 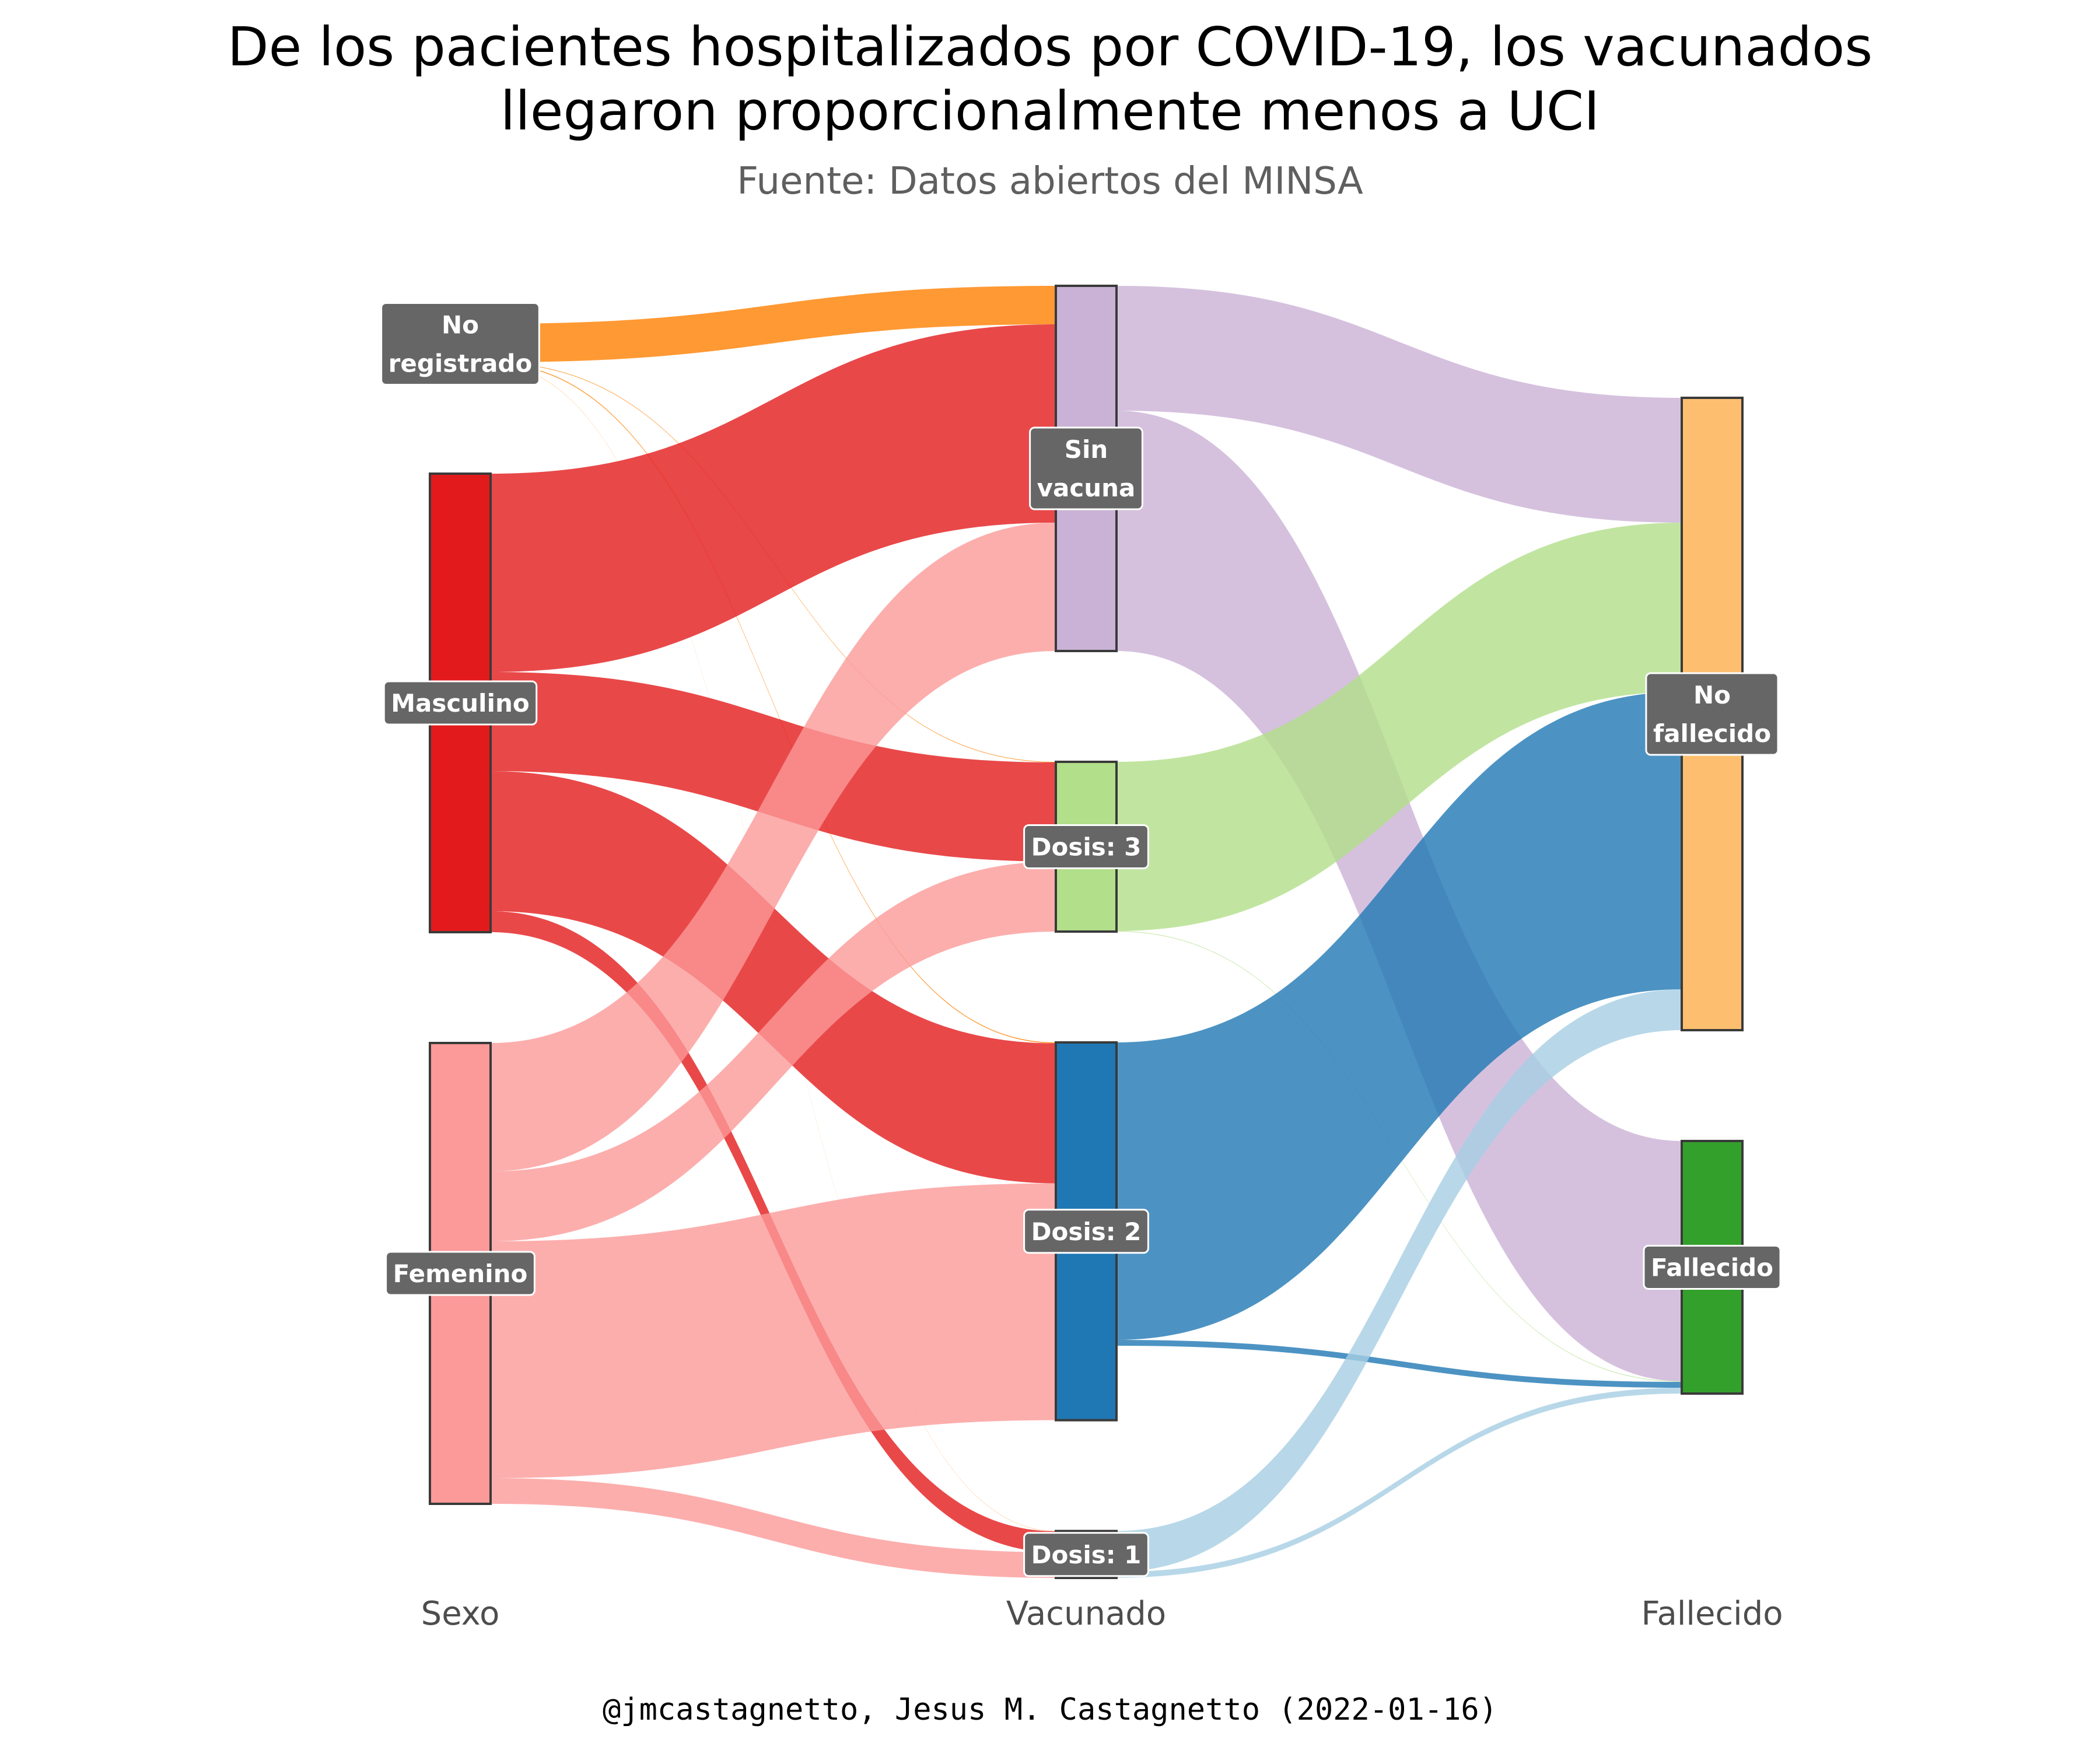 I want to click on node-label-text-noreg-1: registrado, so click(x=460, y=363).